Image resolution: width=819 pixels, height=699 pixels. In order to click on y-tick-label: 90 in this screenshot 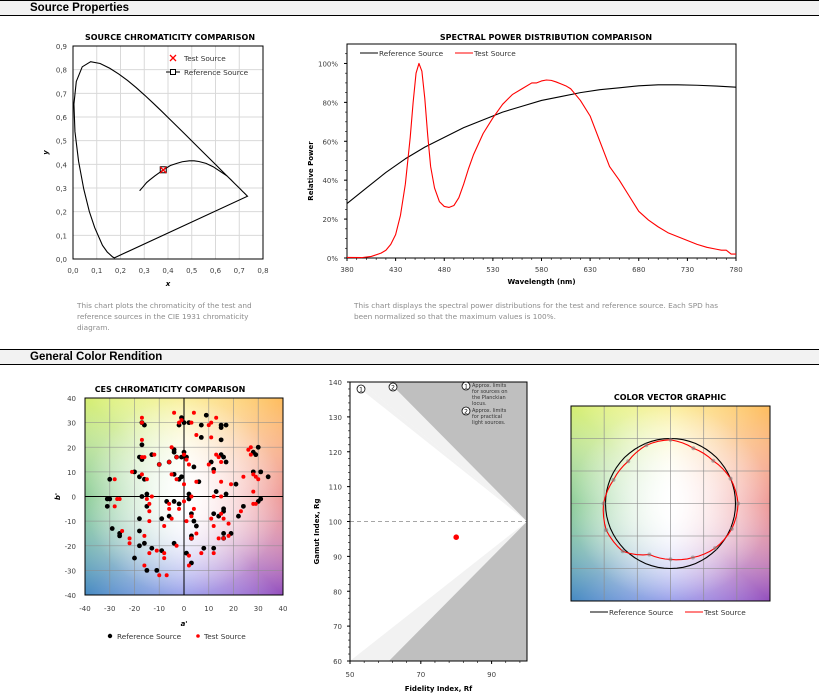, I will do `click(337, 557)`.